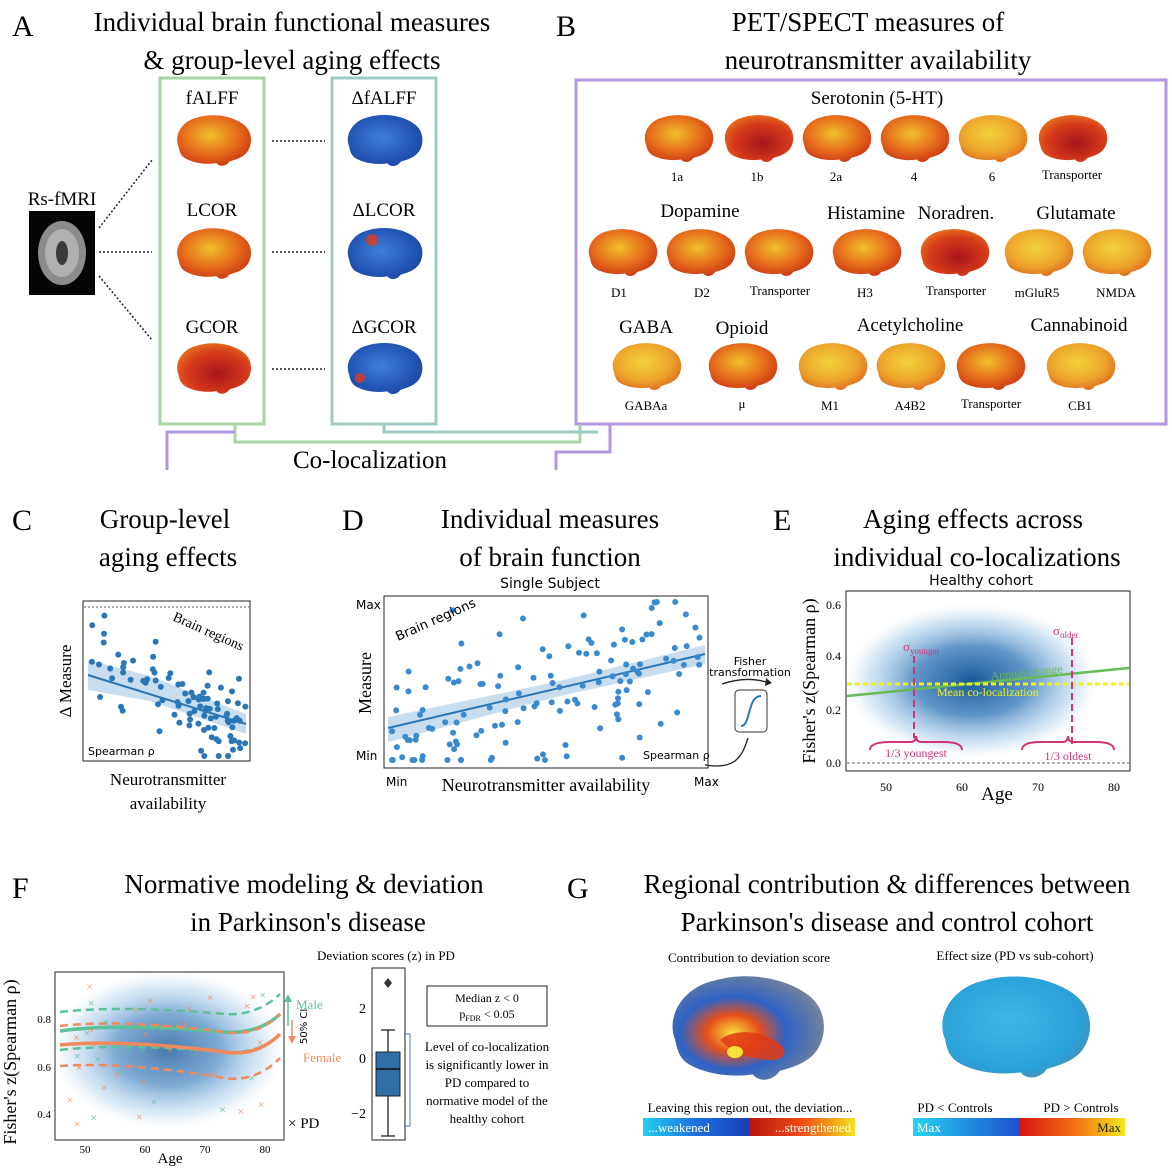 This screenshot has width=1172, height=1171. Describe the element at coordinates (550, 584) in the screenshot. I see `plot-d-subtitle: Single Subject` at that location.